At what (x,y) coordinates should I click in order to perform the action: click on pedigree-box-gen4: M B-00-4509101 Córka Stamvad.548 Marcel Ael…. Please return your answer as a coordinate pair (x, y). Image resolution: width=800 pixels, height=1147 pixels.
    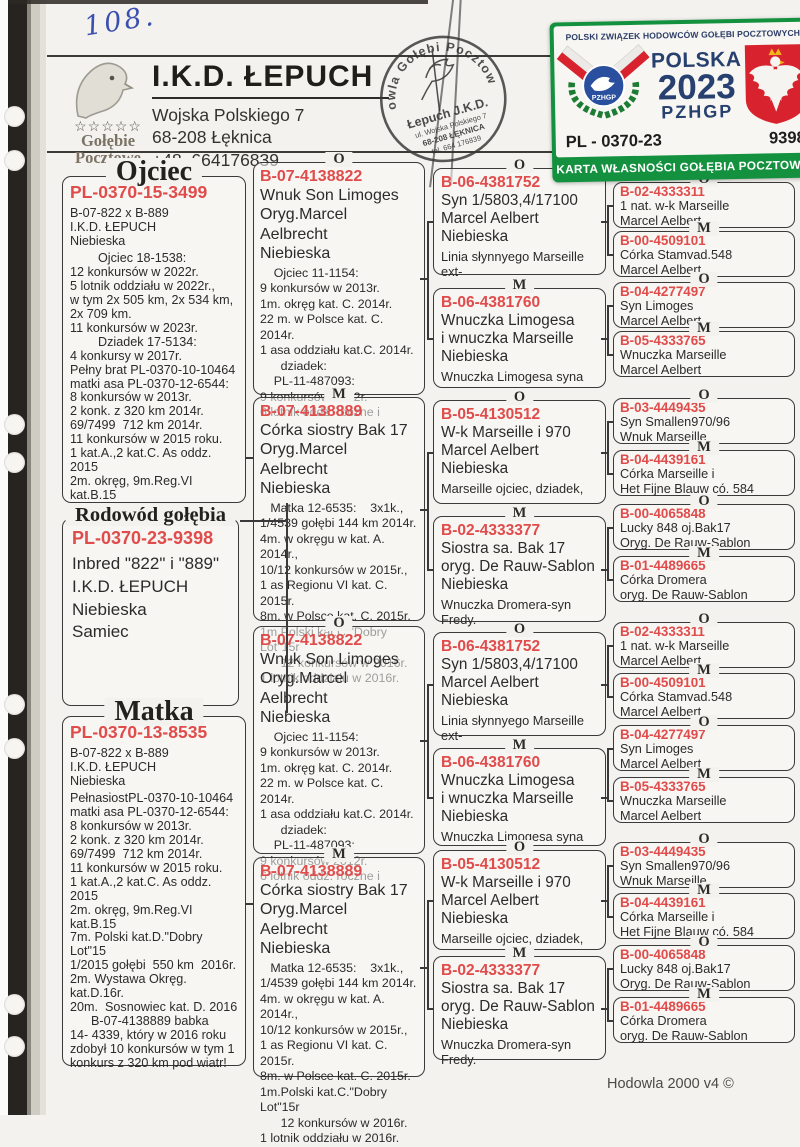
    Looking at the image, I should click on (704, 249).